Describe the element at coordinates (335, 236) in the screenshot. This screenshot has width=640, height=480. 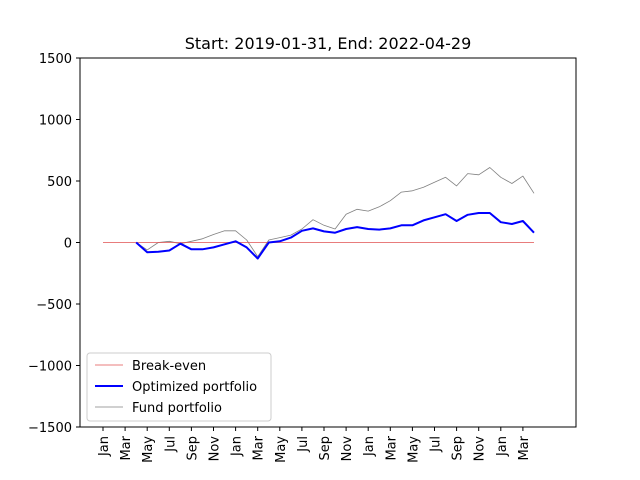
I see `optimized-portfolio-line` at that location.